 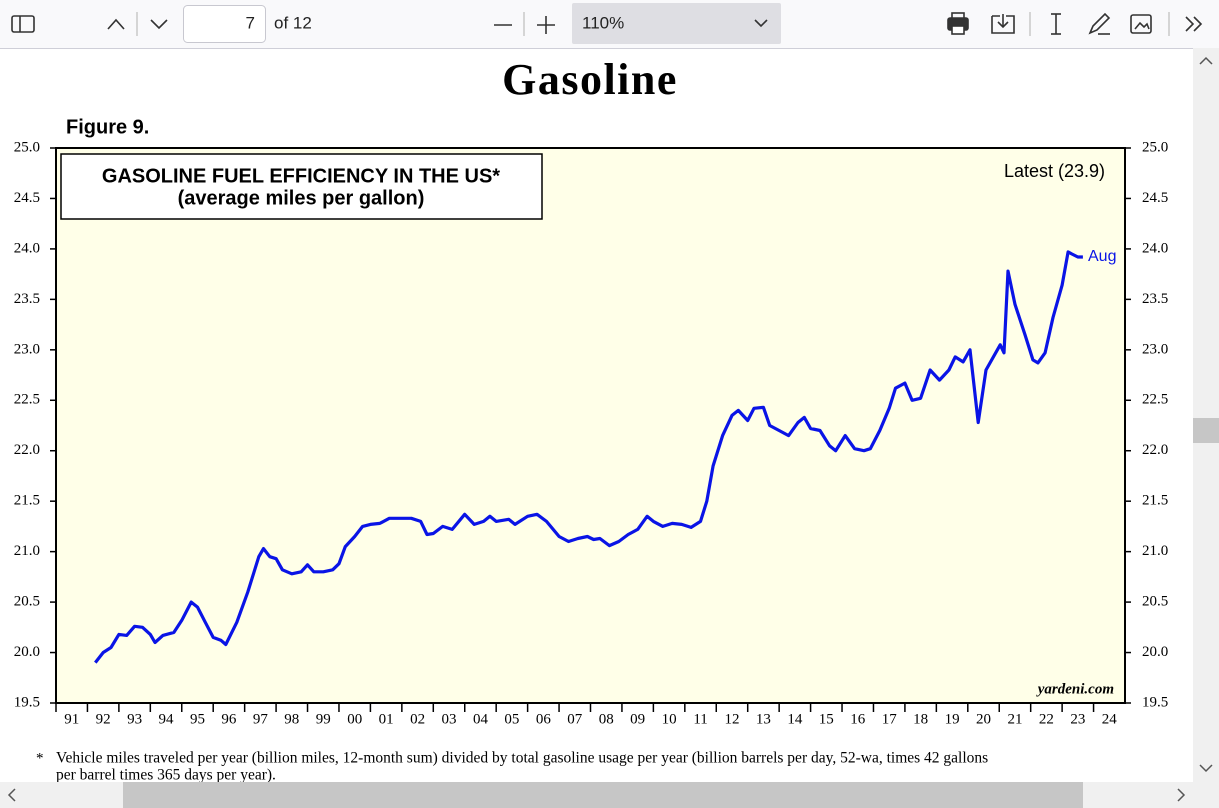 What do you see at coordinates (1155, 349) in the screenshot?
I see `y2-tick-label: 23.0` at bounding box center [1155, 349].